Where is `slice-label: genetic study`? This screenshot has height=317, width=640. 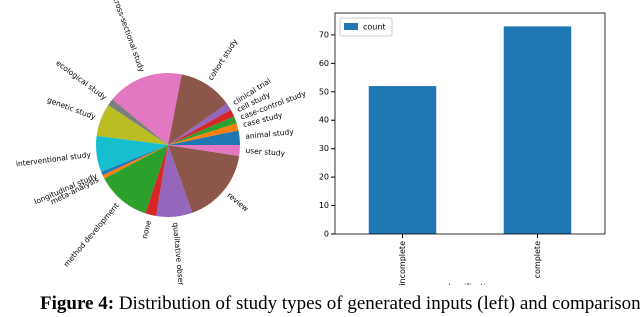 slice-label: genetic study is located at coordinates (72, 108).